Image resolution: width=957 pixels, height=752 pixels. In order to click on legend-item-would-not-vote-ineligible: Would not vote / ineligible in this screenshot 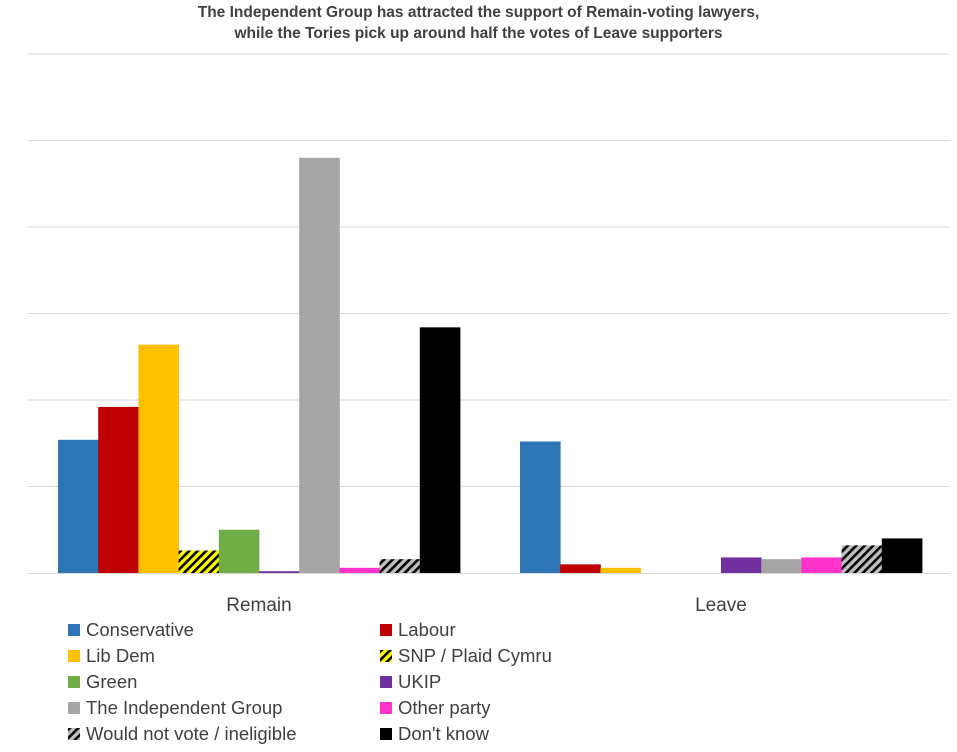, I will do `click(182, 734)`.